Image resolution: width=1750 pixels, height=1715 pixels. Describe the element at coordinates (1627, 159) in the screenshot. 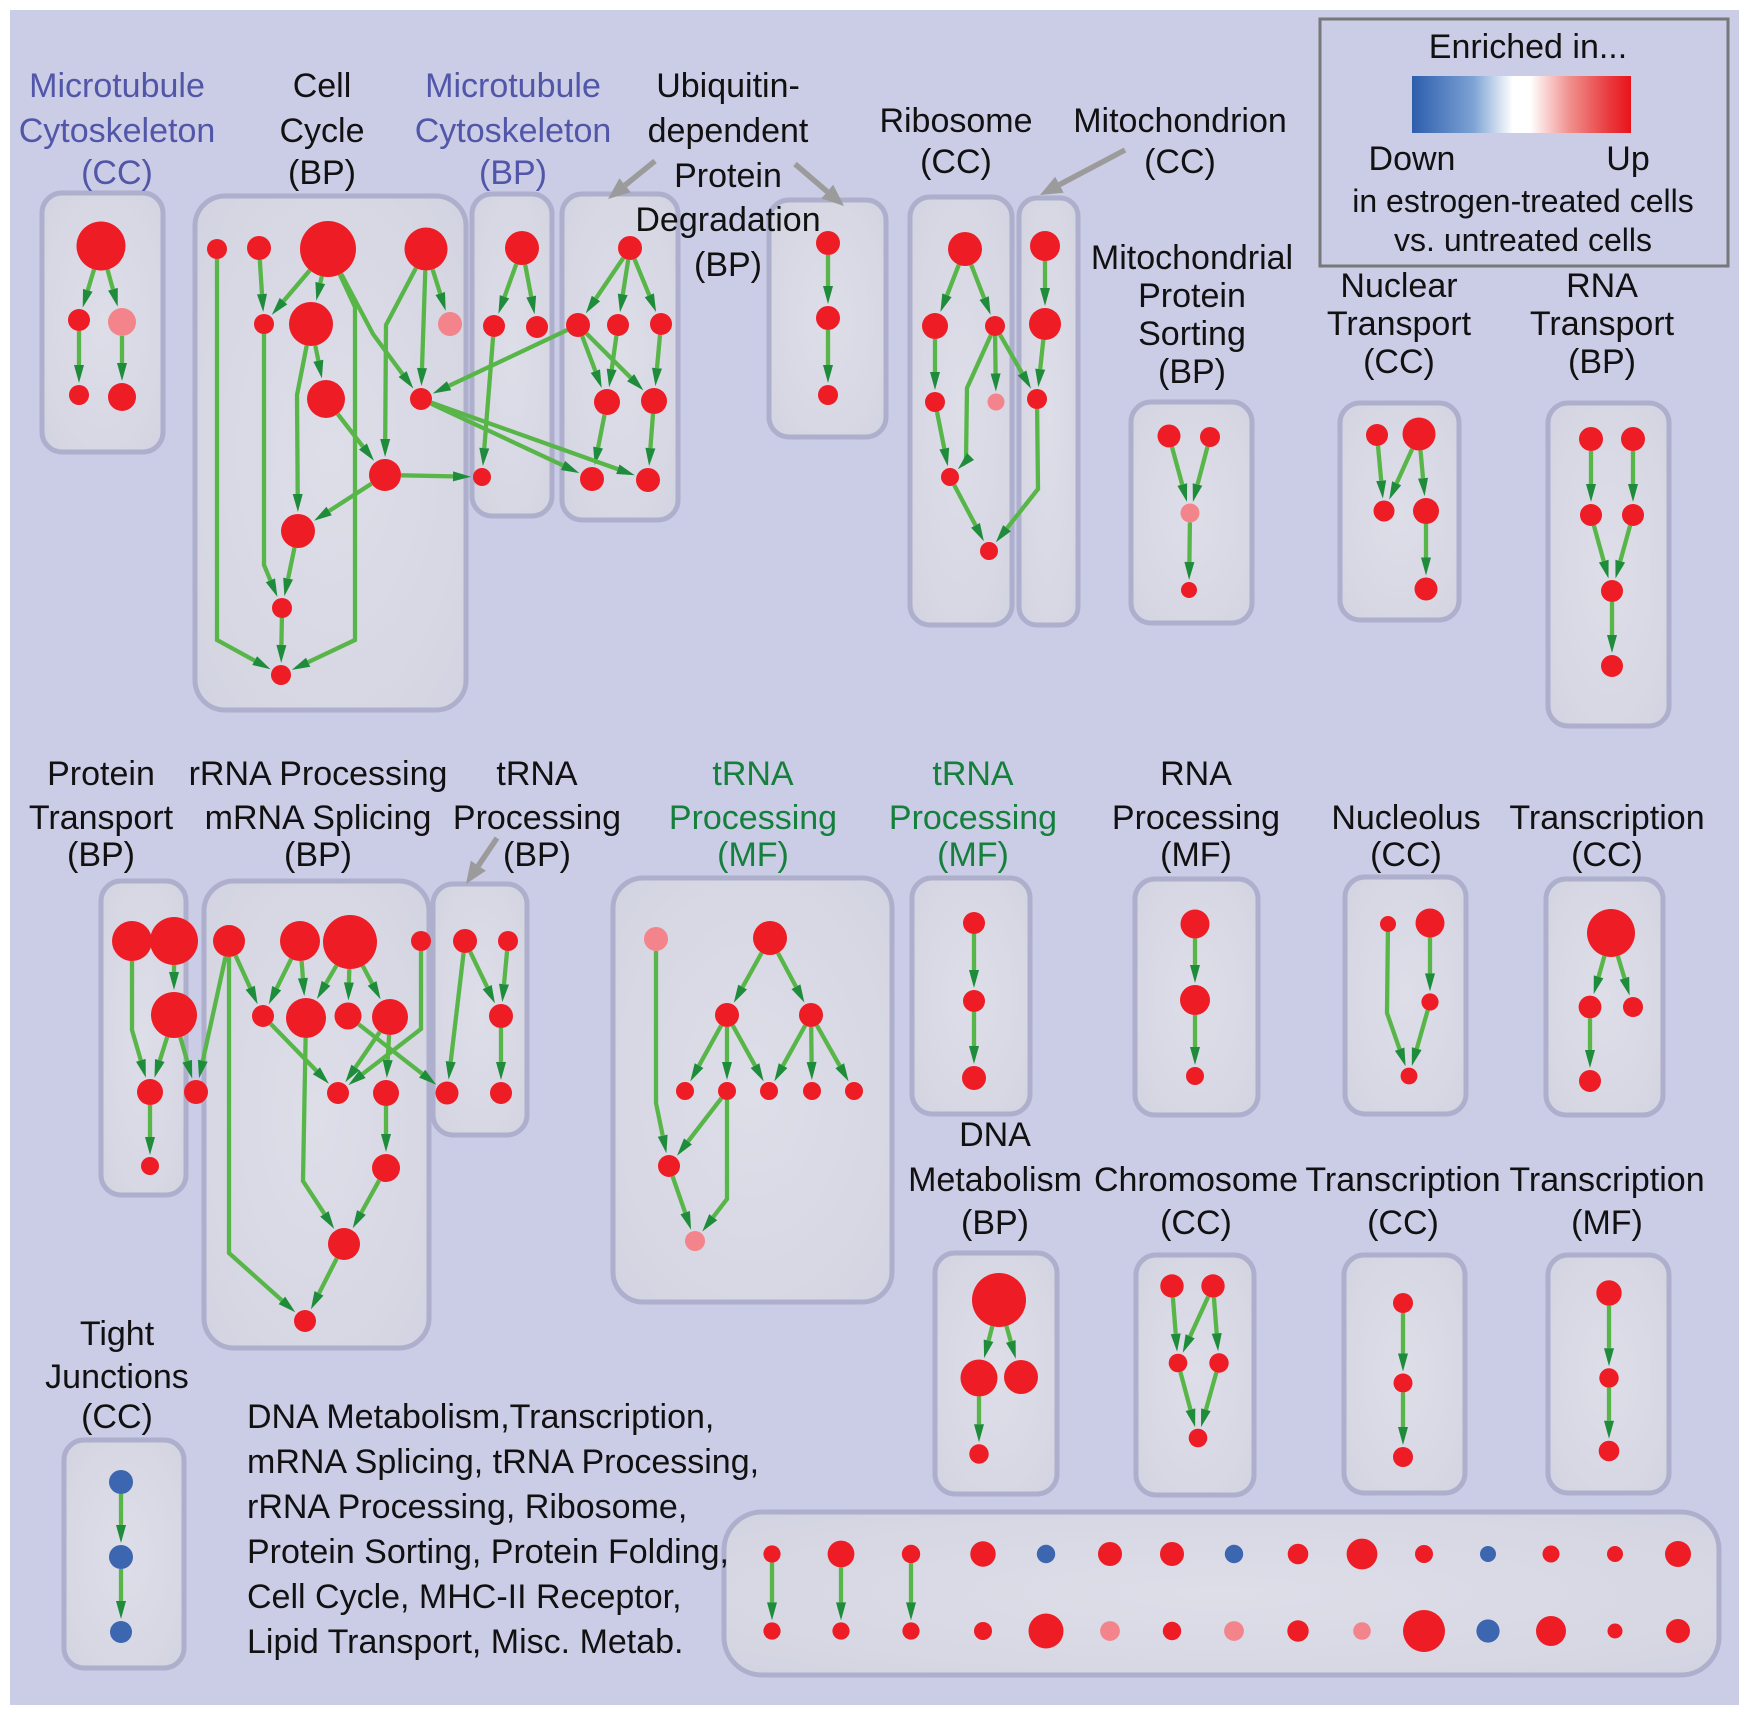

I see `svg-text: Up` at that location.